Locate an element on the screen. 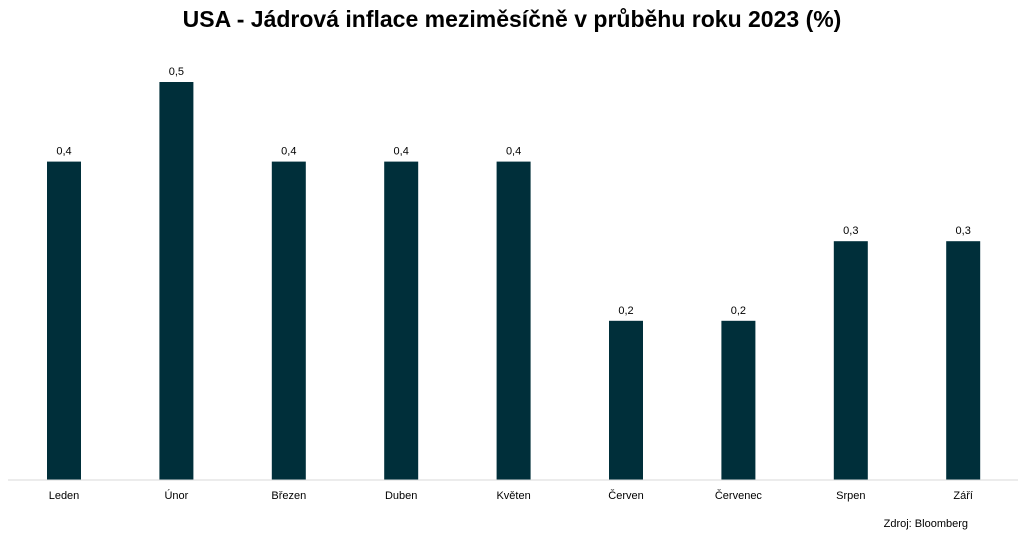 The height and width of the screenshot is (540, 1024). data-label-1: 0,4 is located at coordinates (63, 152).